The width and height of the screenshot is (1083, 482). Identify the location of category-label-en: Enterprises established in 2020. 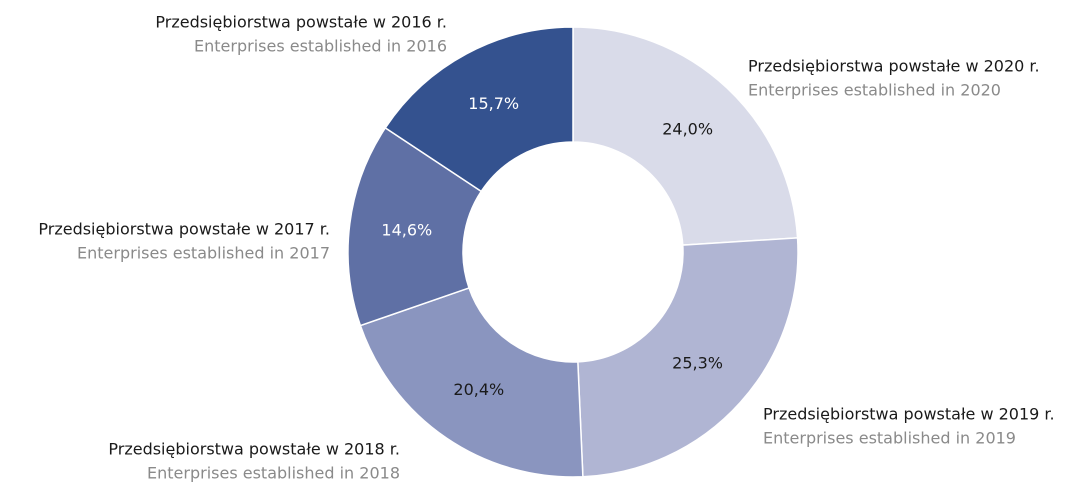
(874, 90).